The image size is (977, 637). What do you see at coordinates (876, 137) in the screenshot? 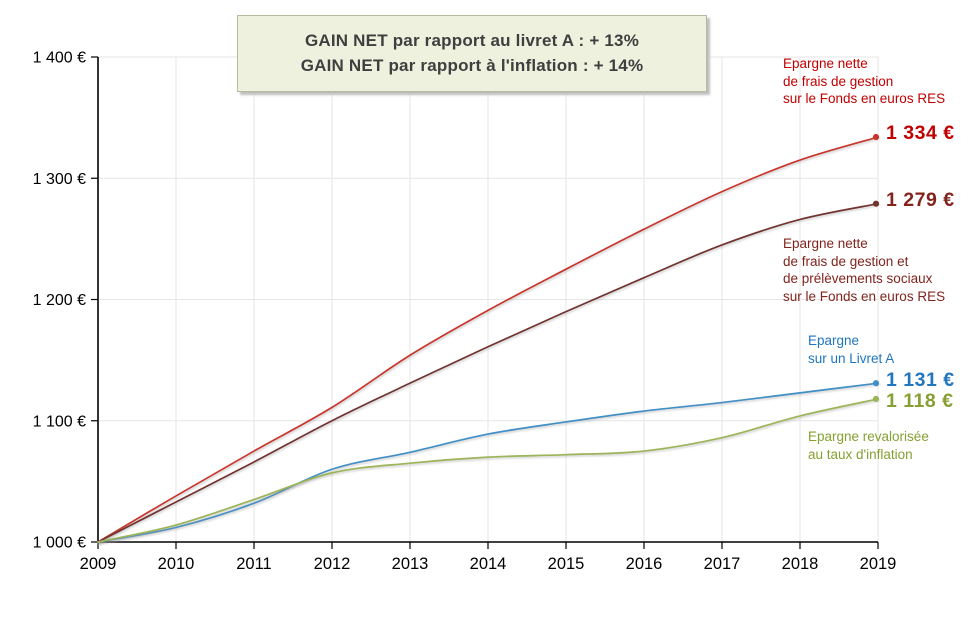
I see `series-end-marker-epargne-res-nette-frais-gestion` at bounding box center [876, 137].